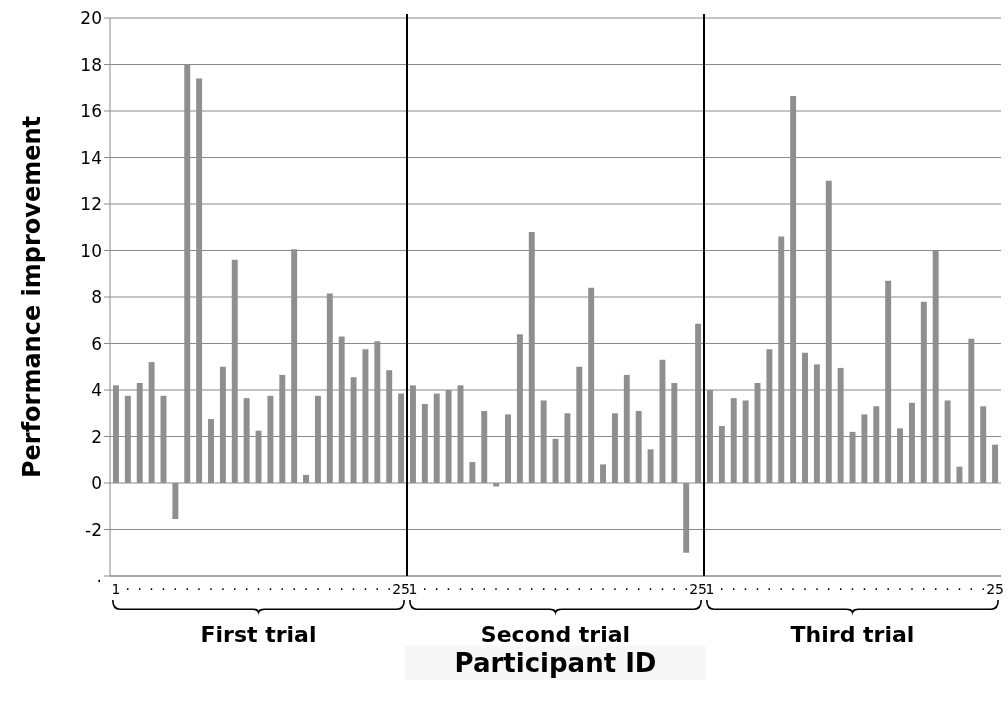 The height and width of the screenshot is (701, 1008). I want to click on y-tick-label: ., so click(99, 576).